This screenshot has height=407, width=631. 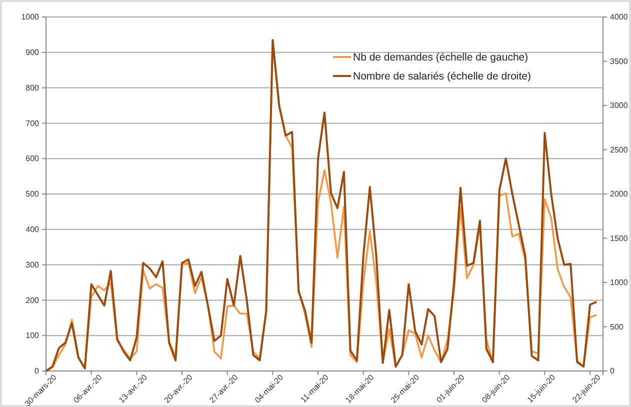 I want to click on y-tick-label: 200, so click(x=33, y=300).